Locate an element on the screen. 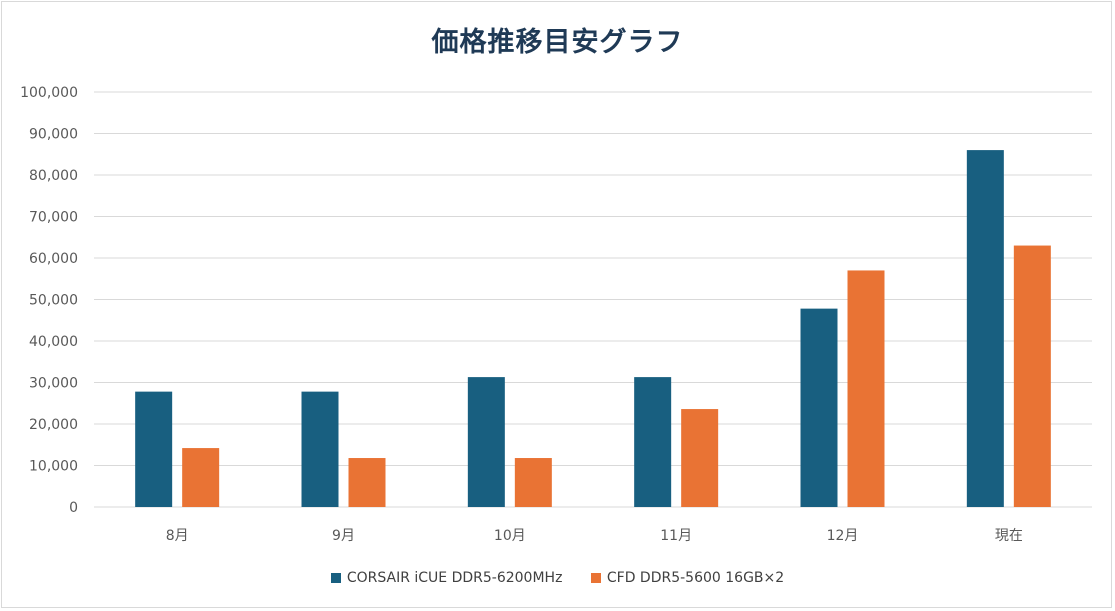 The width and height of the screenshot is (1115, 611). x-tick-label: 8月 is located at coordinates (177, 536).